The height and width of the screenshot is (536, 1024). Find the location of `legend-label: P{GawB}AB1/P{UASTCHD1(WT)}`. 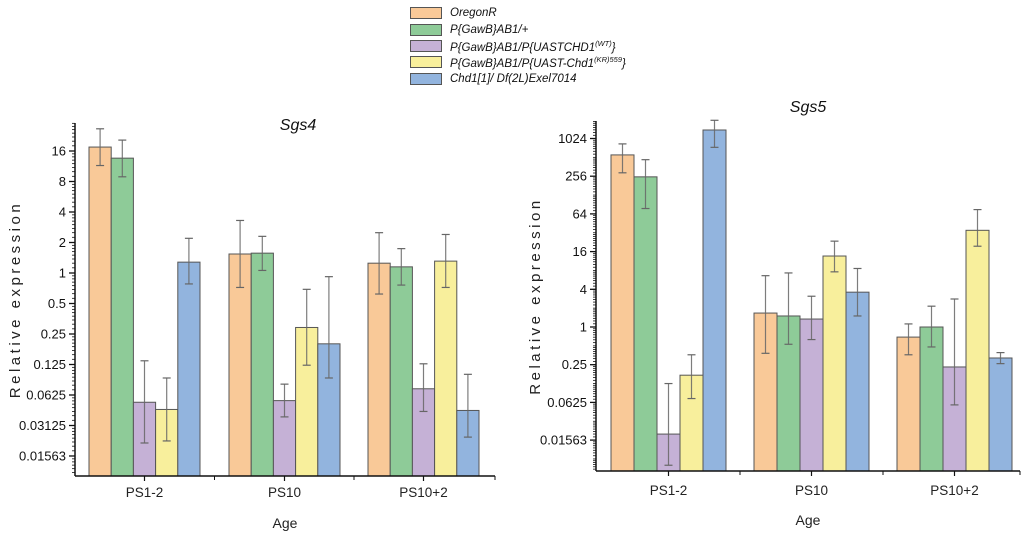

legend-label: P{GawB}AB1/P{UASTCHD1(WT)} is located at coordinates (533, 46).